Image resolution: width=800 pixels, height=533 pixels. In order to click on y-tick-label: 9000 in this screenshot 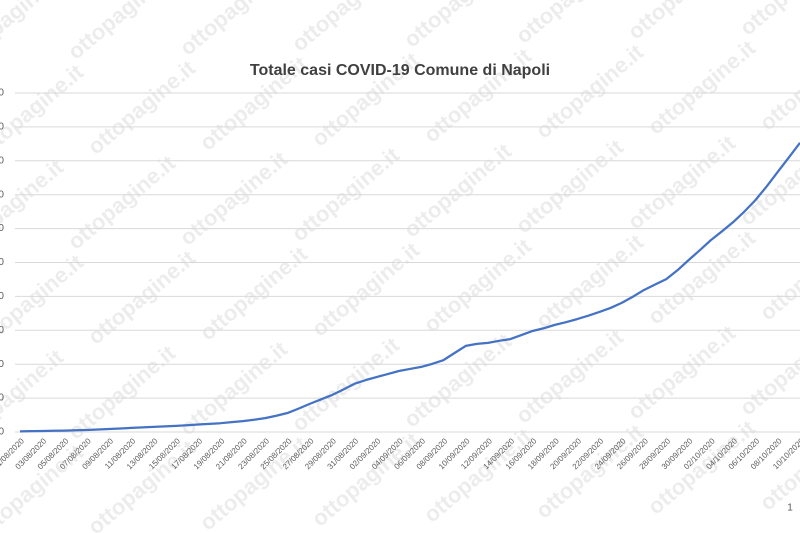, I will do `click(2, 127)`.